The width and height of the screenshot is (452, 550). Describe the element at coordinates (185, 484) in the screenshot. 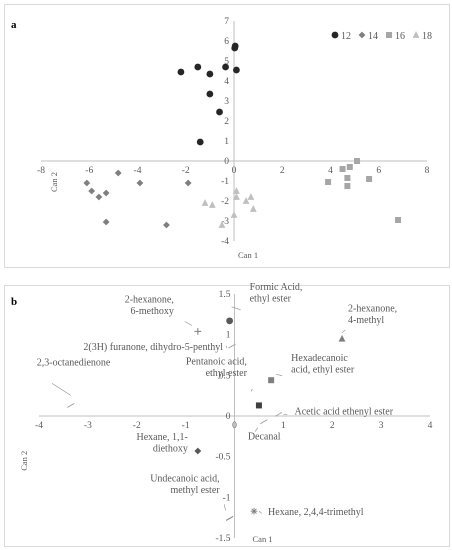

I see `point-label-12: Undecanoic acid, methyl ester` at that location.